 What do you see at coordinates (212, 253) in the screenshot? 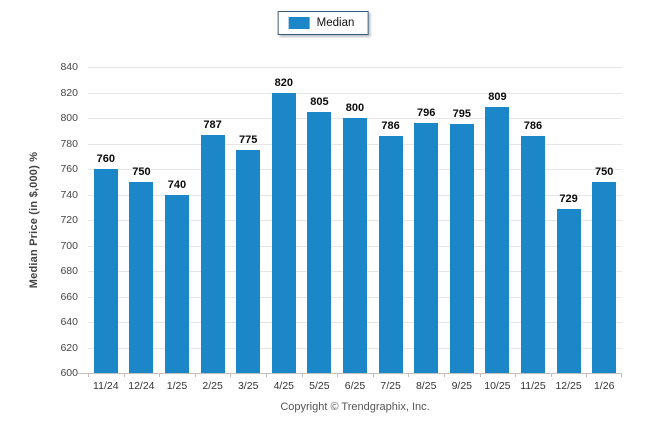
I see `bar-2/25` at bounding box center [212, 253].